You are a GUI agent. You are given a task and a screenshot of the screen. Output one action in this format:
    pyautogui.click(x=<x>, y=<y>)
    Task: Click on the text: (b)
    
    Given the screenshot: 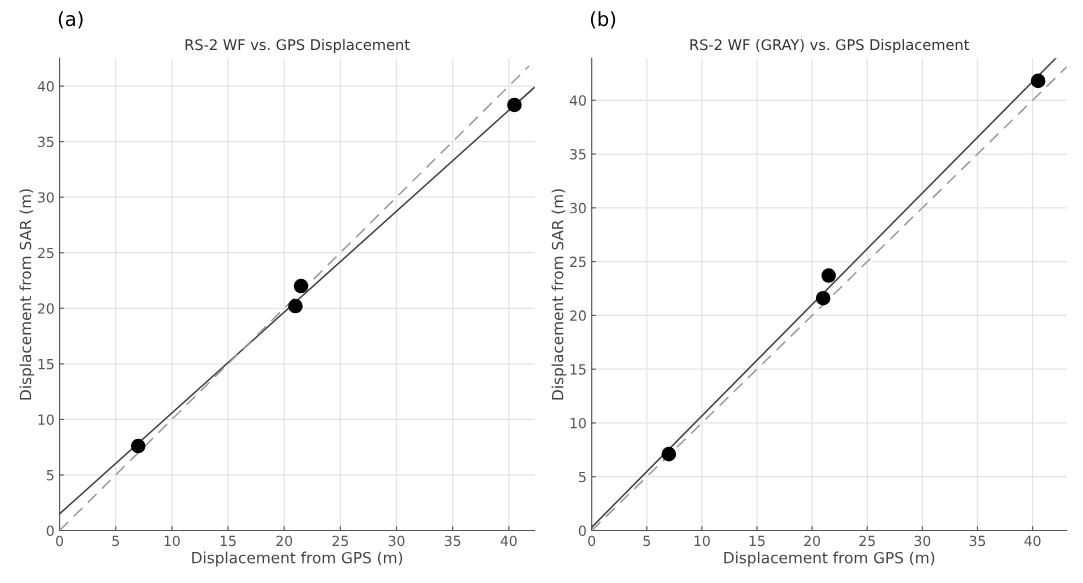 What is the action you would take?
    pyautogui.click(x=603, y=20)
    